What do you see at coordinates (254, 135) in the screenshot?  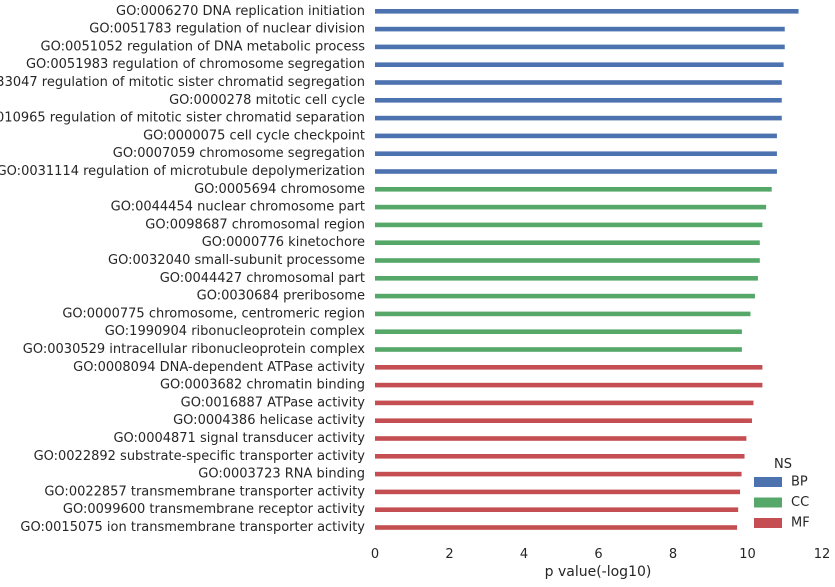 I see `category-label: GO:0000075 cell cycle checkpoint` at bounding box center [254, 135].